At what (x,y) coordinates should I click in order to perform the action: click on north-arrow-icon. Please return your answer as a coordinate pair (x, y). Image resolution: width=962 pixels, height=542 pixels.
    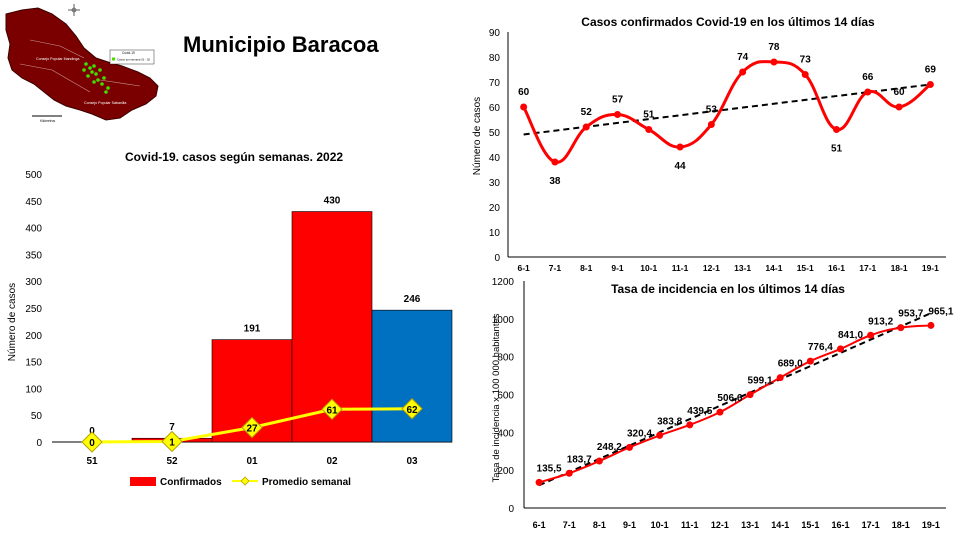
    Looking at the image, I should click on (74, 10).